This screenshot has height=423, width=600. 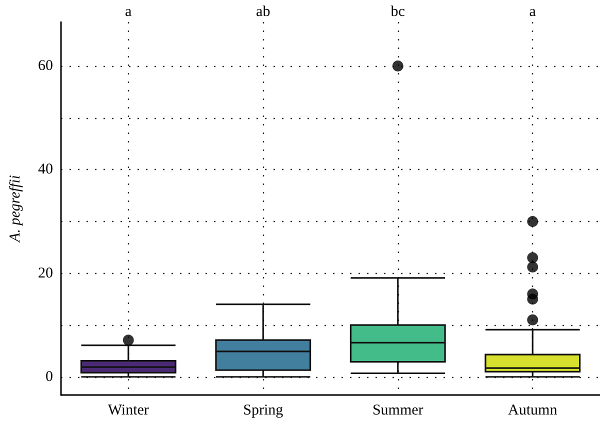 What do you see at coordinates (128, 410) in the screenshot?
I see `x-tick-label: Winter` at bounding box center [128, 410].